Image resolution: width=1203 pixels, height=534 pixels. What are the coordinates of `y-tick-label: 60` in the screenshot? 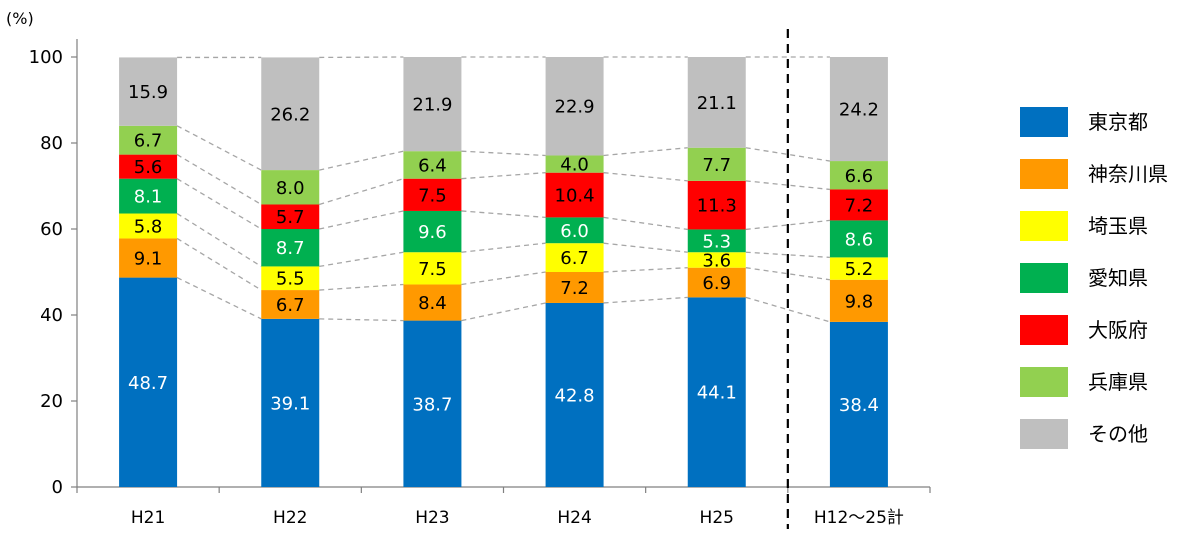 It's located at (51, 229).